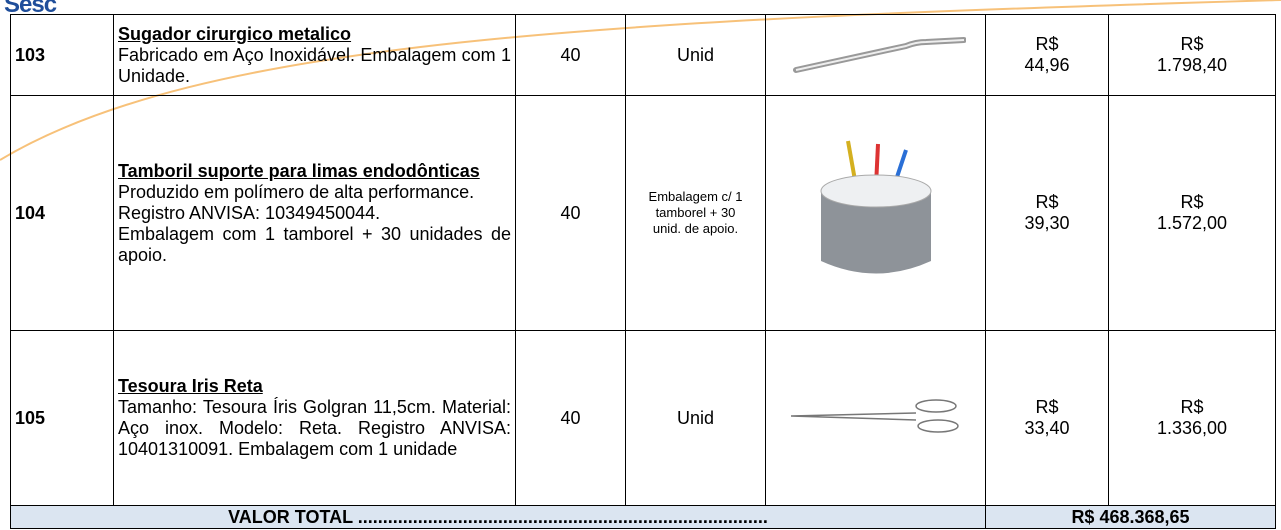  Describe the element at coordinates (879, 54) in the screenshot. I see `suction-tube-image` at that location.